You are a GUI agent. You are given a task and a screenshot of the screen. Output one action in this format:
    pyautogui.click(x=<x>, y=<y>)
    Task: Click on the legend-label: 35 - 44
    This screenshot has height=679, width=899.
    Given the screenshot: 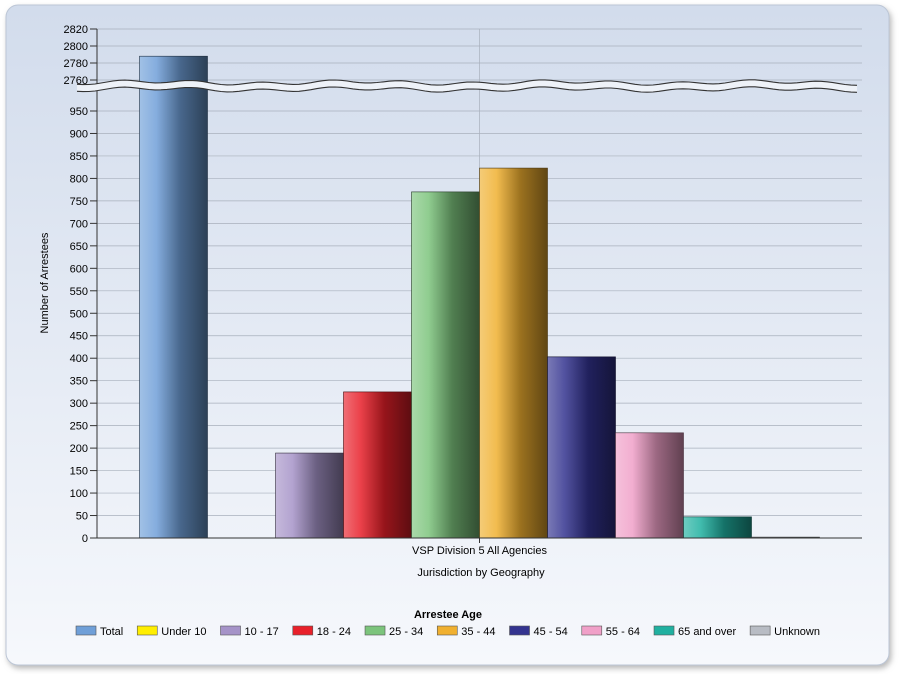 What is the action you would take?
    pyautogui.click(x=478, y=632)
    